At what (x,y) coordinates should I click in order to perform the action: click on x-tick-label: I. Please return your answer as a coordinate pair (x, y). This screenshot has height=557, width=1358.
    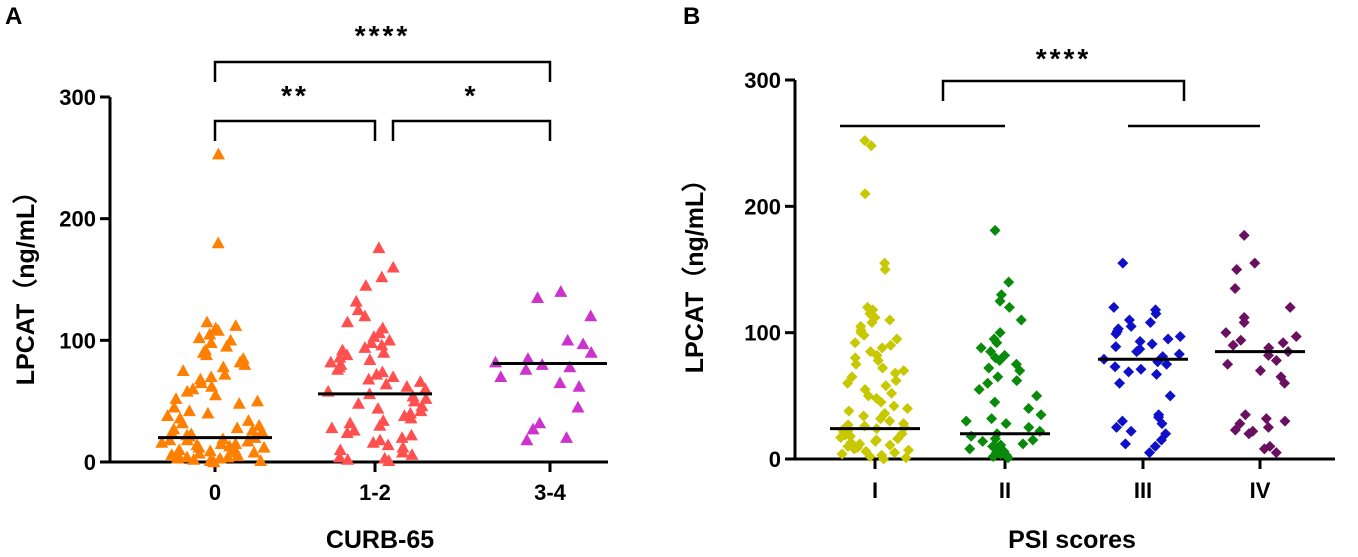
    Looking at the image, I should click on (875, 490).